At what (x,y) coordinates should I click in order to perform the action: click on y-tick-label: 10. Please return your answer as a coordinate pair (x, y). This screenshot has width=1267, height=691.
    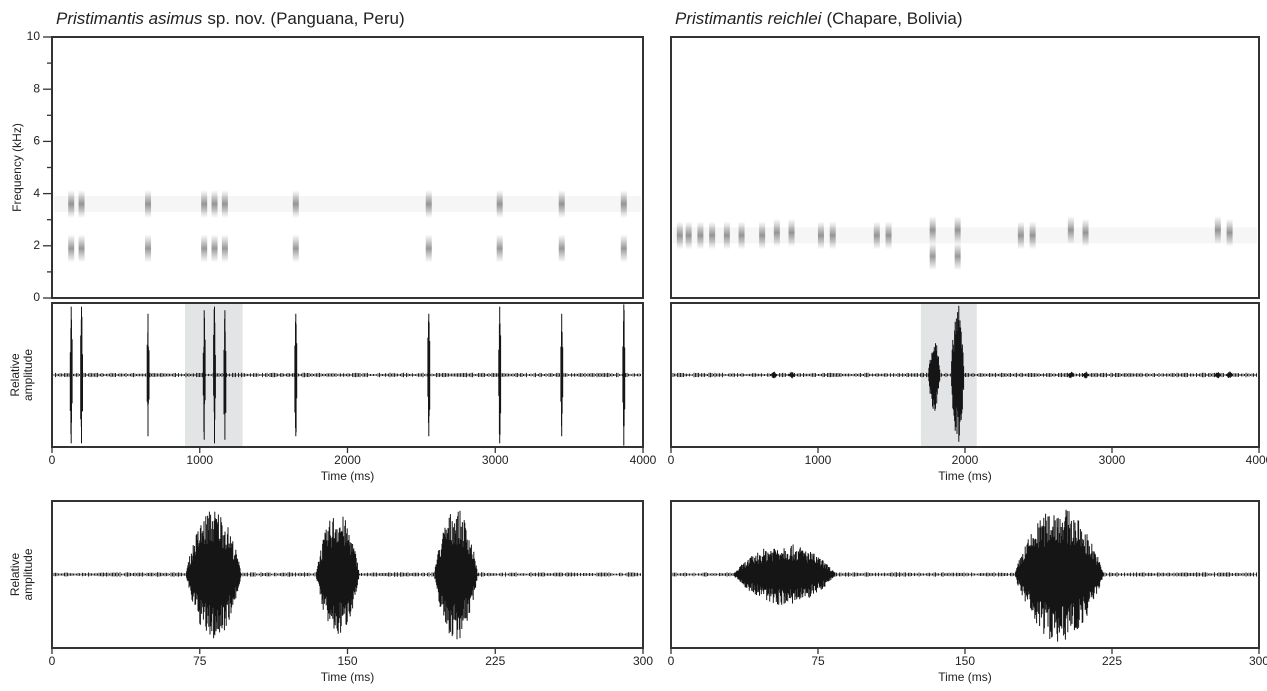
    Looking at the image, I should click on (34, 36).